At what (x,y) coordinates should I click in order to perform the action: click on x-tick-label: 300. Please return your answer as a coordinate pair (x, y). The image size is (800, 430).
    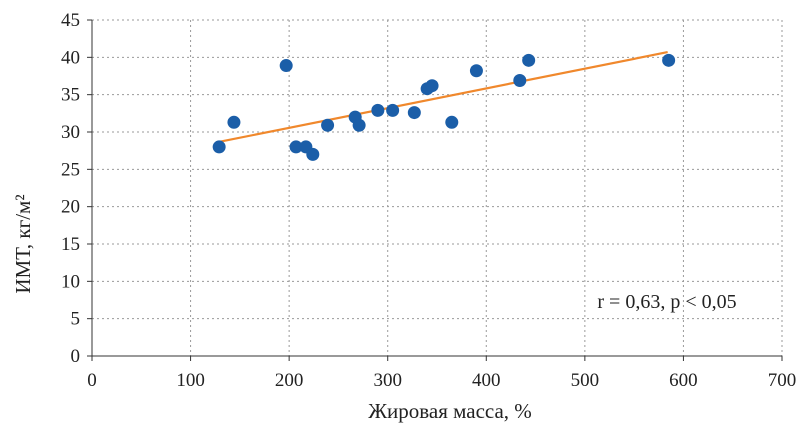
    Looking at the image, I should click on (387, 380).